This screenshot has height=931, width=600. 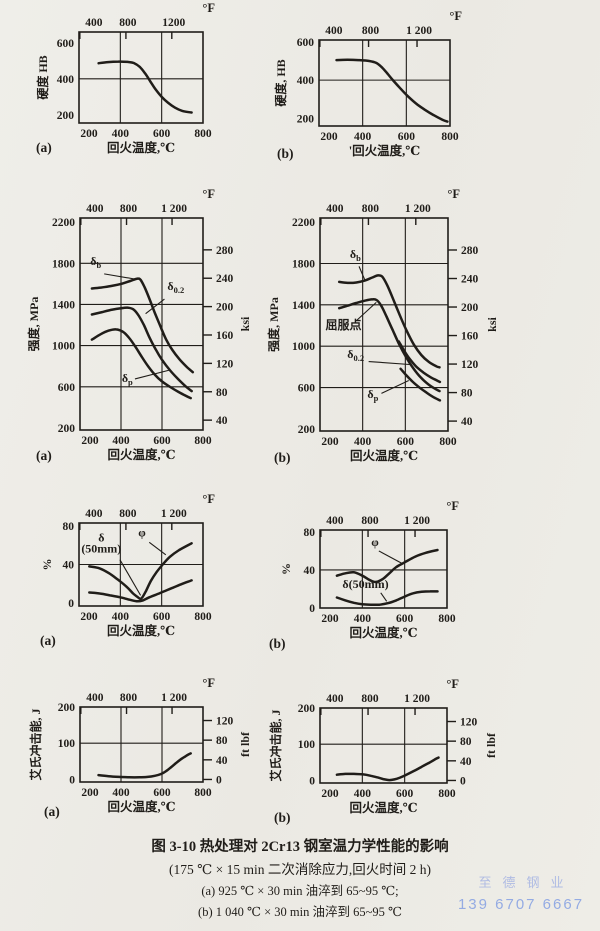 What do you see at coordinates (344, 324) in the screenshot?
I see `curve-label: 屈服点` at bounding box center [344, 324].